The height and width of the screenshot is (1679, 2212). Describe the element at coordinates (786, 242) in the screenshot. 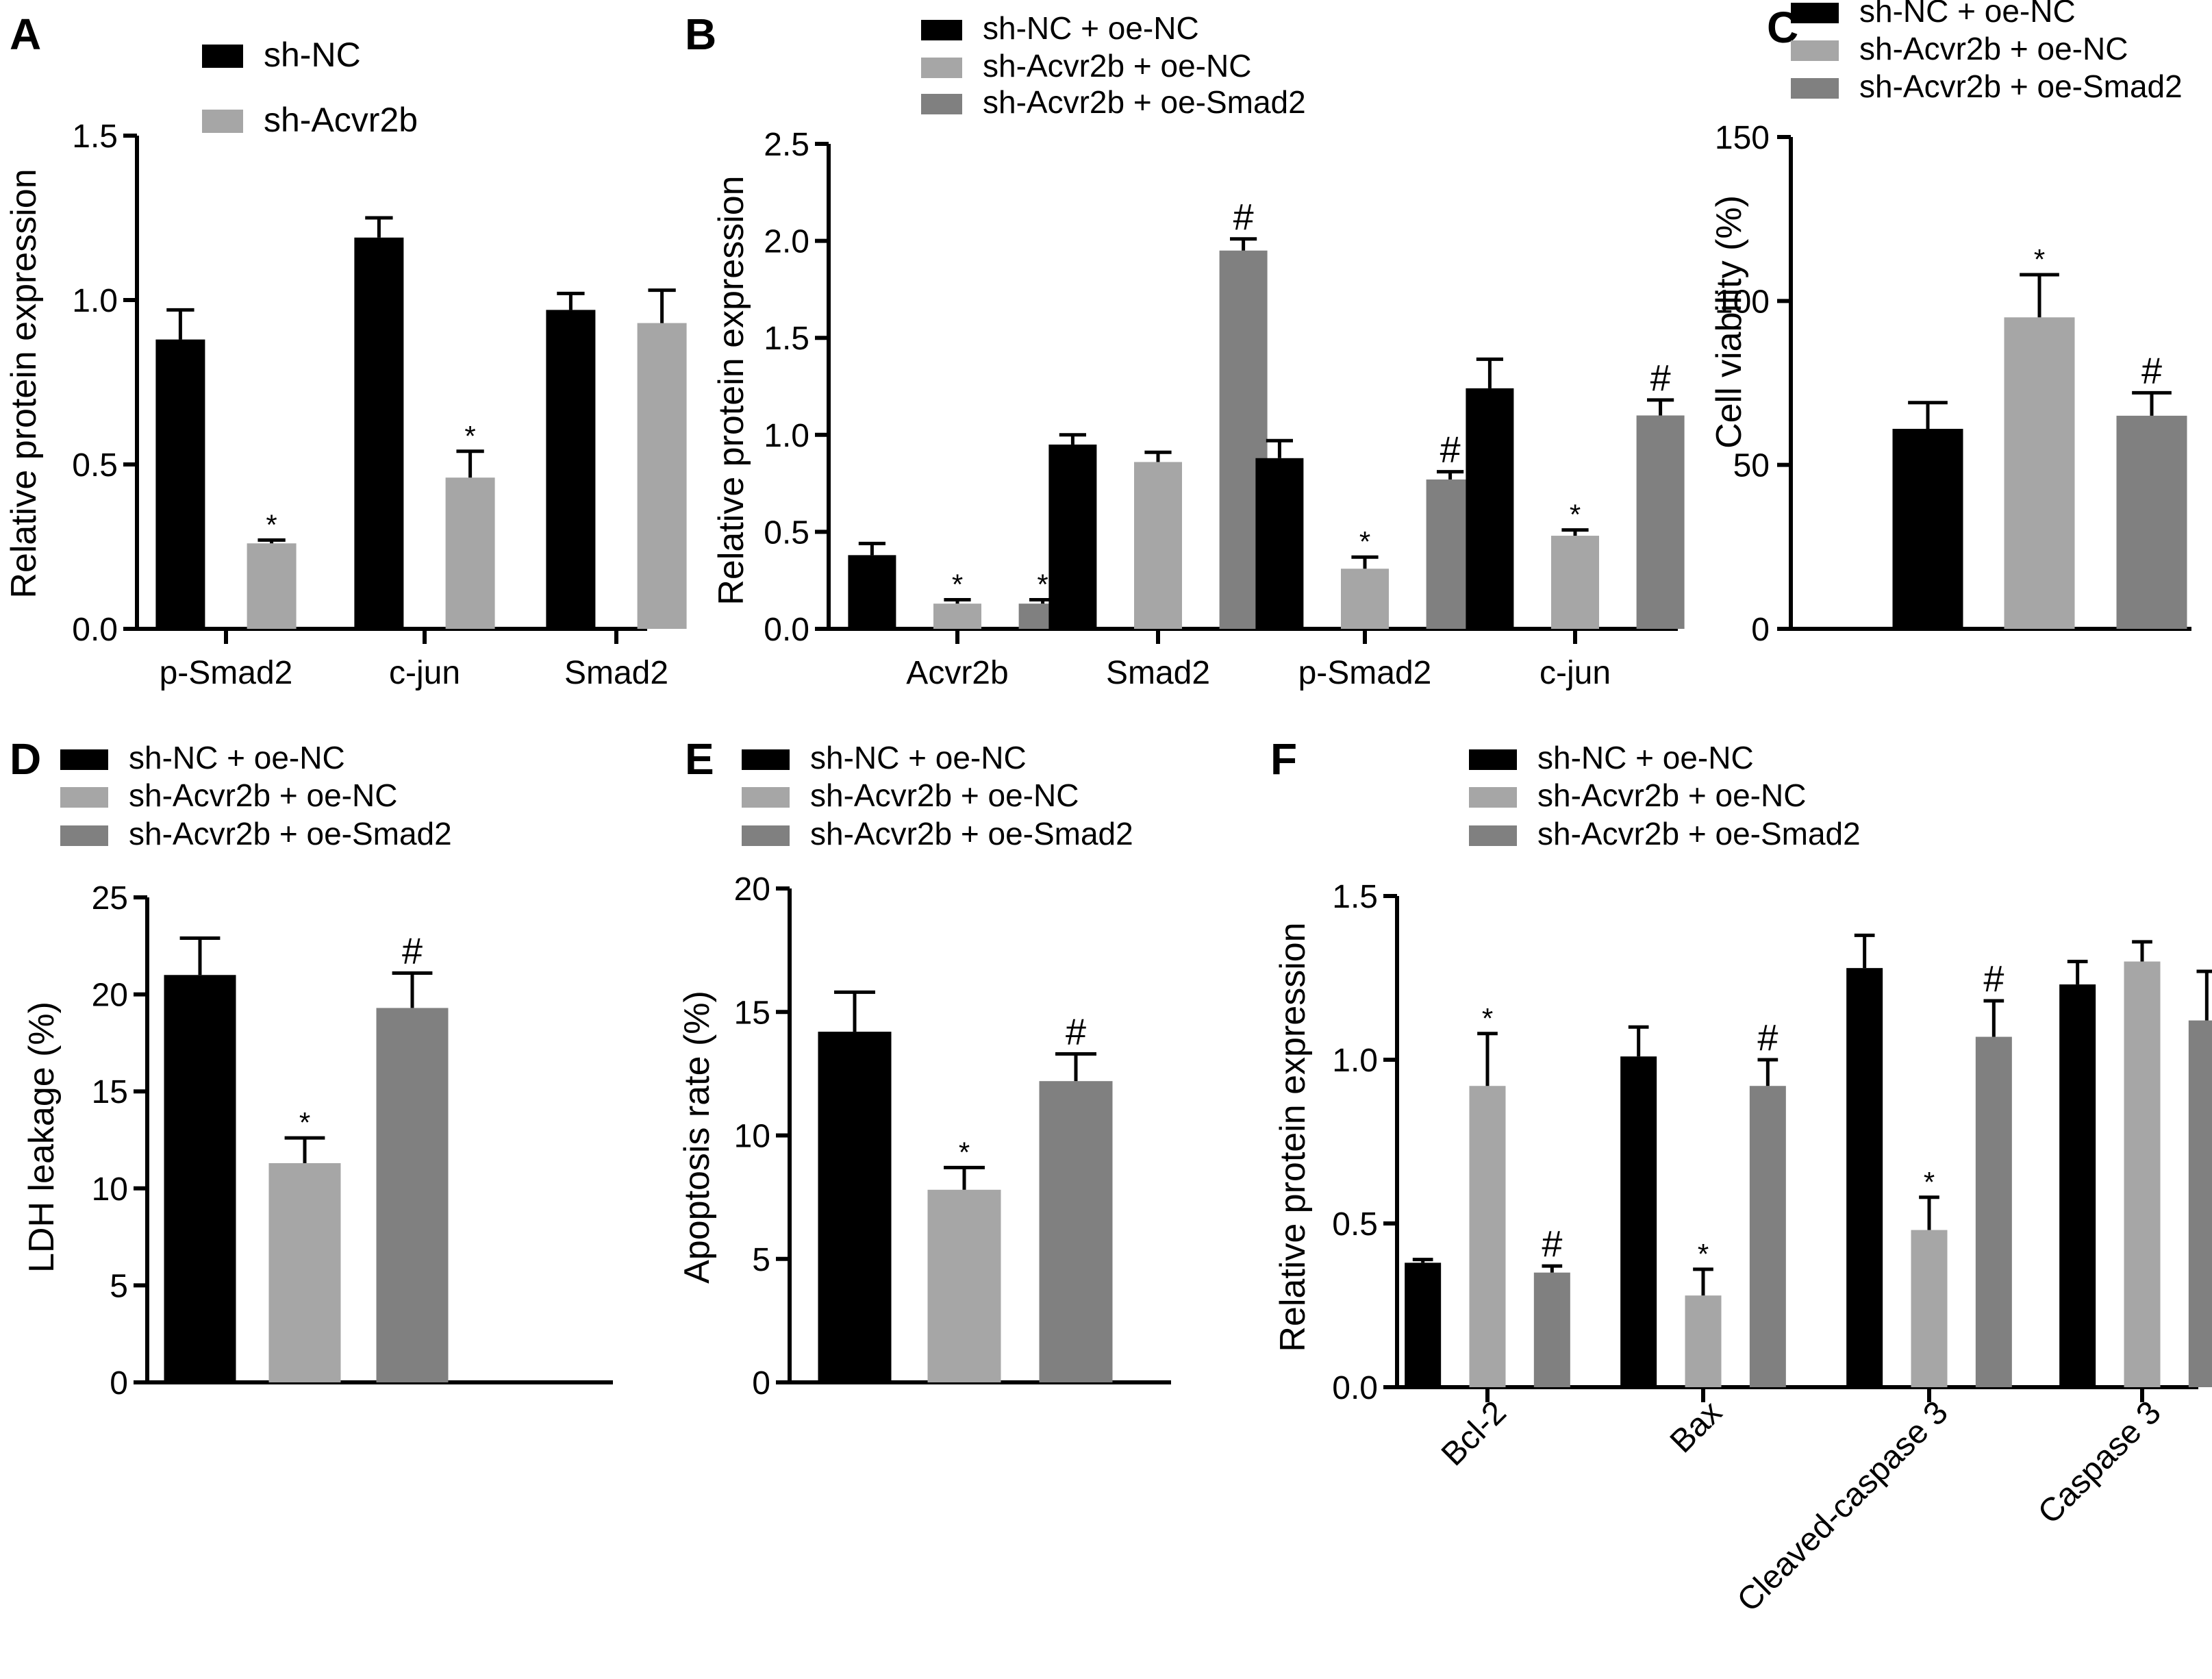

I see `y-tick-label: 2.0` at that location.